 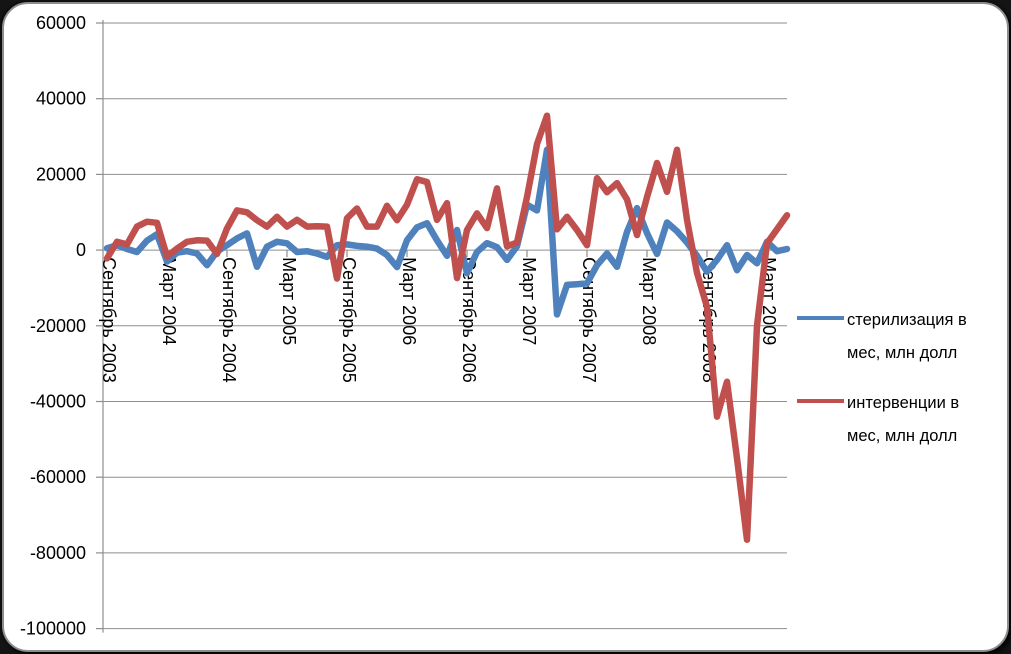 What do you see at coordinates (81, 250) in the screenshot?
I see `y-axis-label: 0` at bounding box center [81, 250].